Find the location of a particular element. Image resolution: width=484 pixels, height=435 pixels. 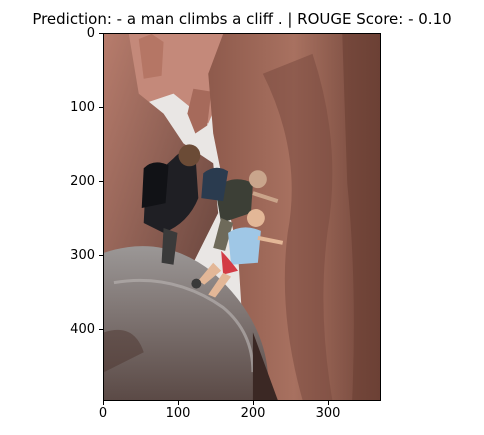

y-tick-label-200: 200 is located at coordinates (82, 181).